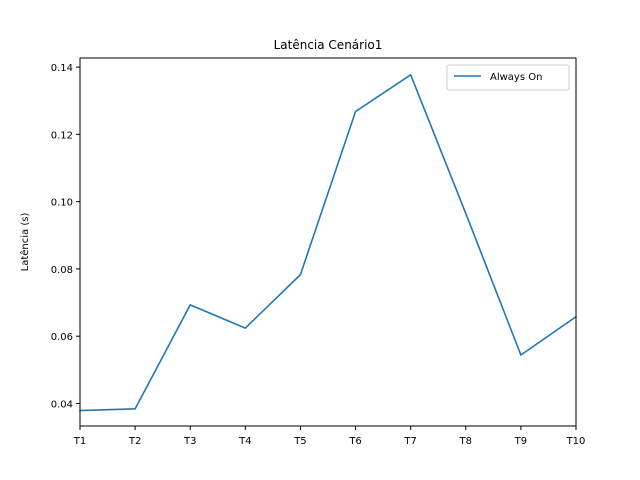 Image resolution: width=640 pixels, height=480 pixels. Describe the element at coordinates (409, 441) in the screenshot. I see `x-tick-label: T7` at that location.